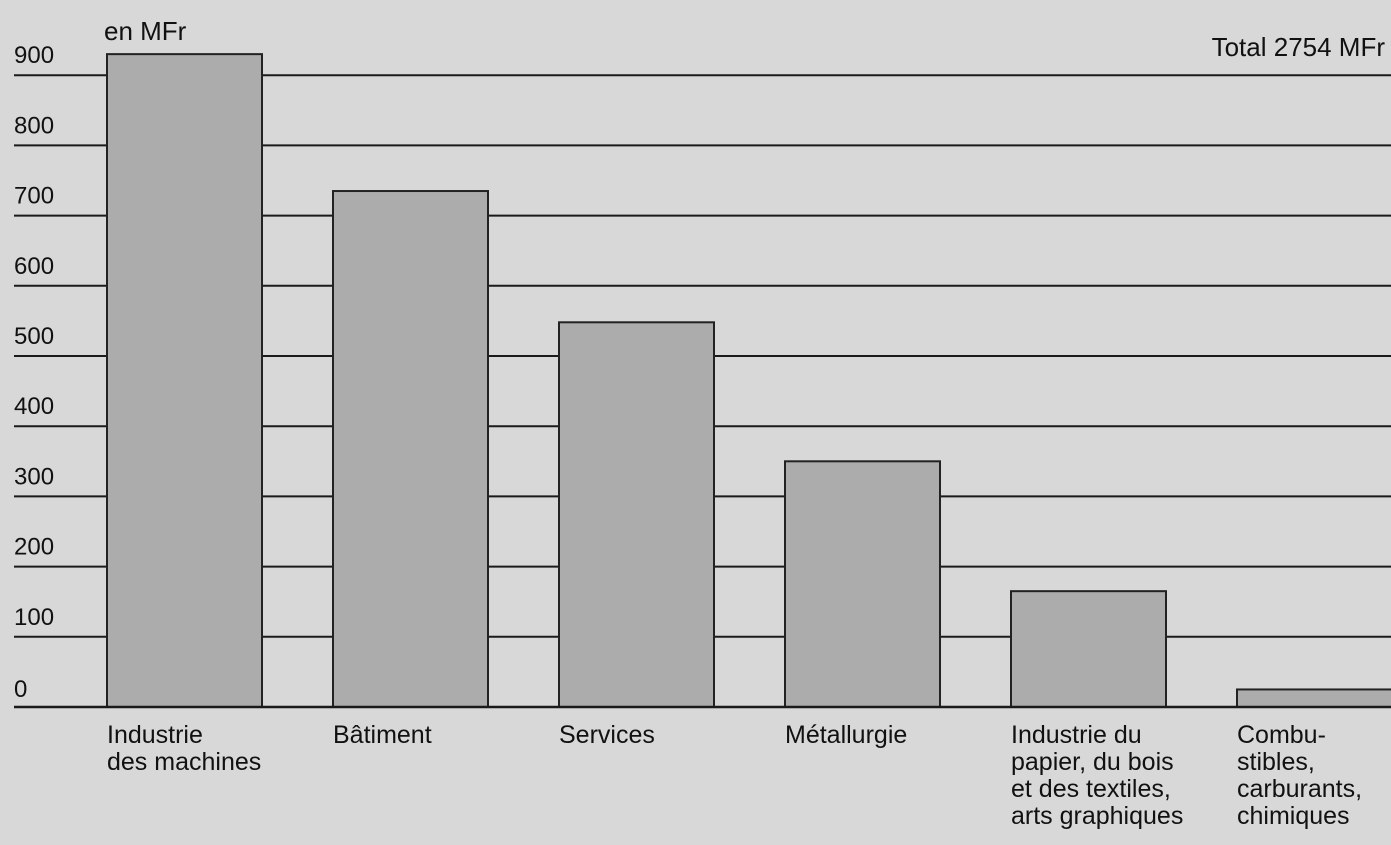 The width and height of the screenshot is (1391, 845). What do you see at coordinates (34, 55) in the screenshot?
I see `y-tick-label: 900` at bounding box center [34, 55].